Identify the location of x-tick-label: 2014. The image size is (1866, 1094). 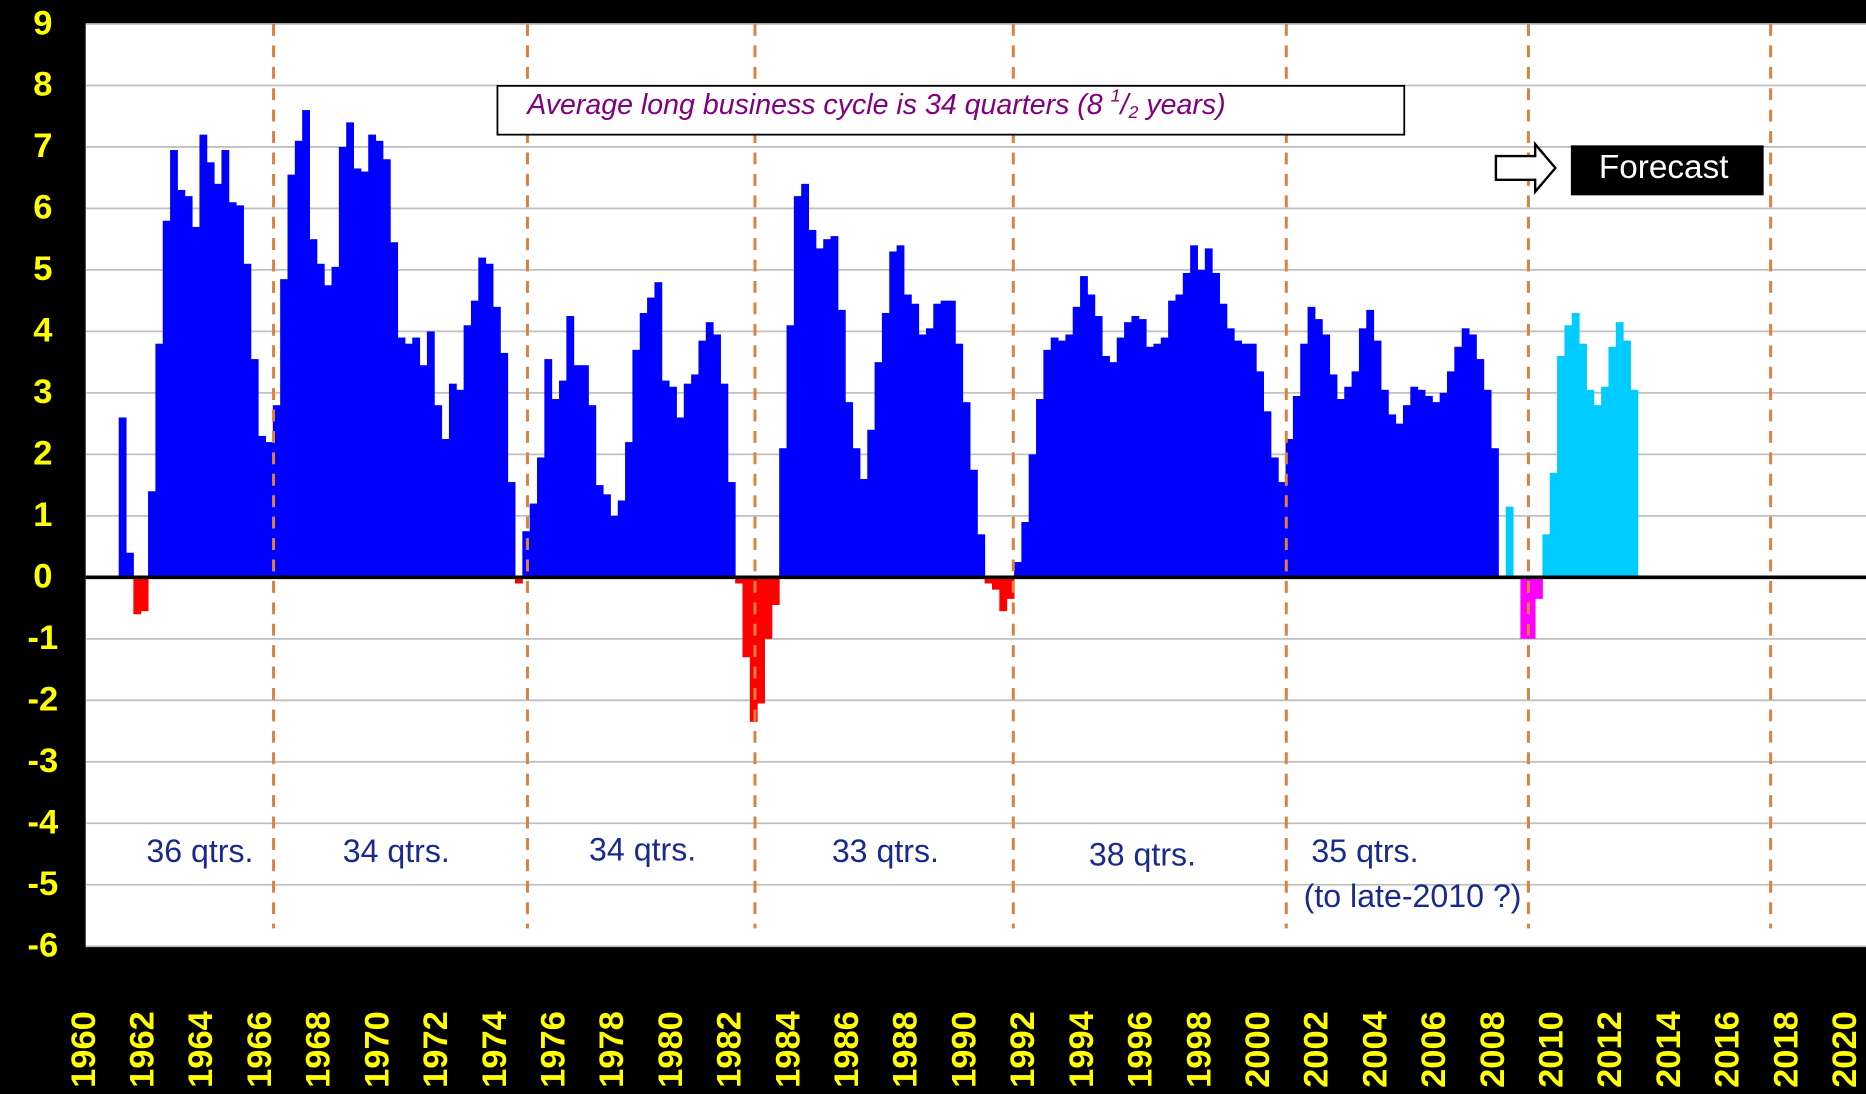
(1669, 1049).